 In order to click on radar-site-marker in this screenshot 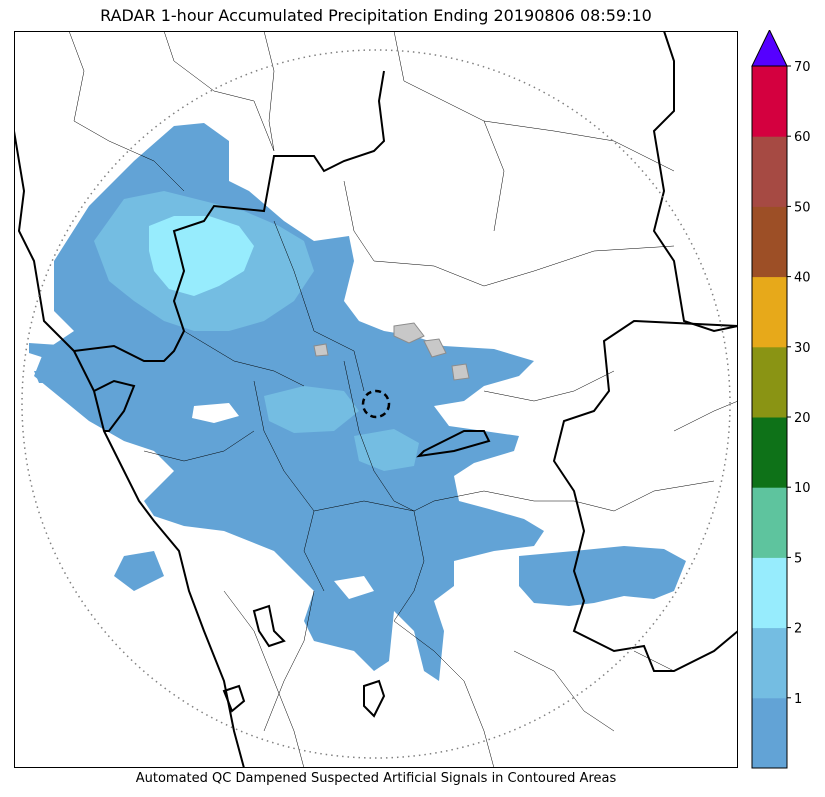, I will do `click(376, 404)`.